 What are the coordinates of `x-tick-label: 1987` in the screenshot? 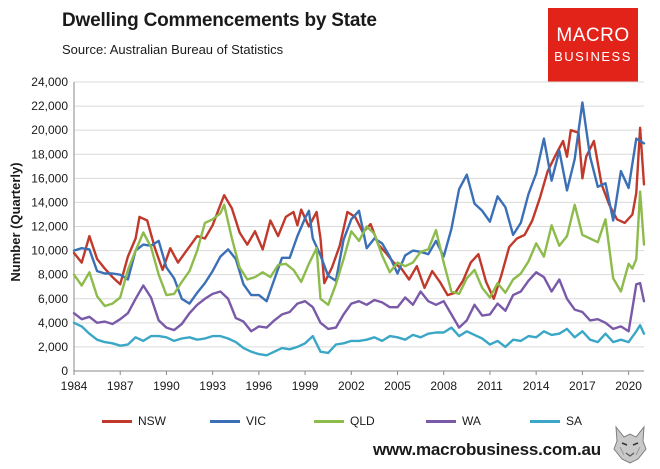 It's located at (120, 386).